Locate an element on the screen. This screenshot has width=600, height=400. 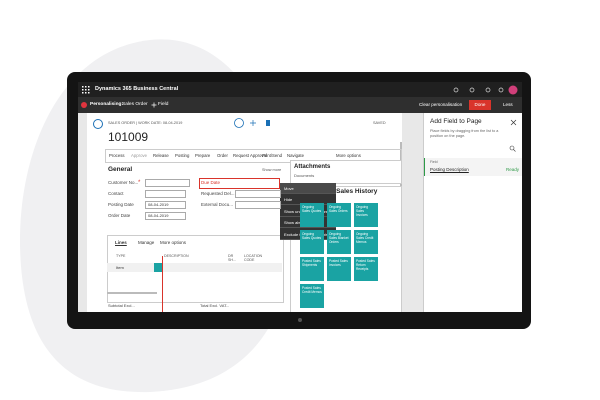
add-field-panel is located at coordinates (472, 212).